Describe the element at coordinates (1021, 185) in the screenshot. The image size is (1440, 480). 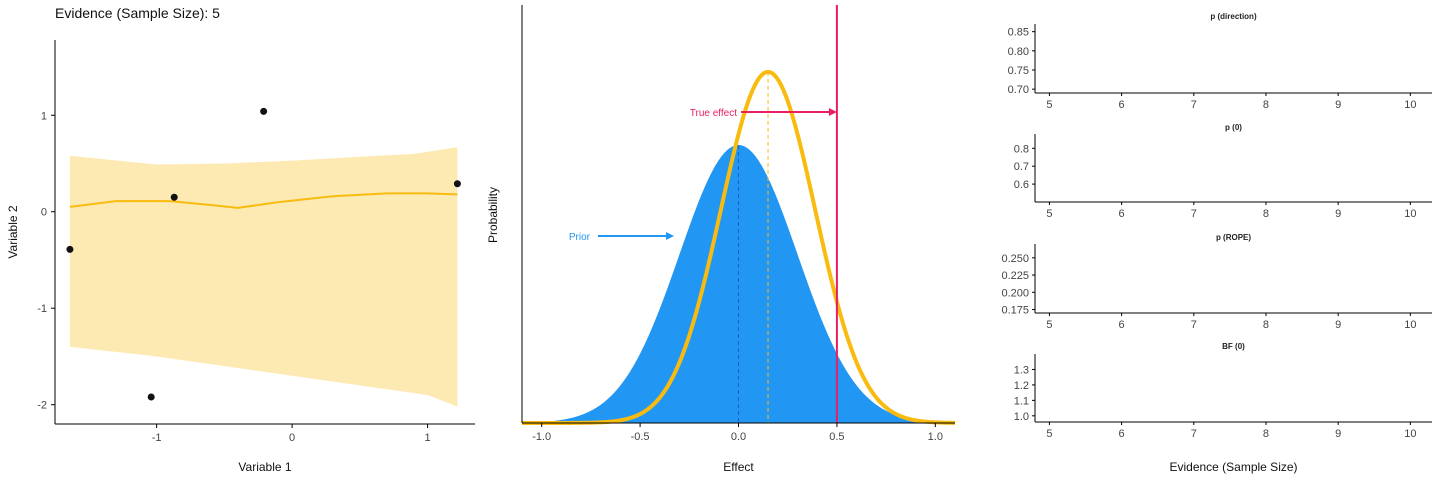
I see `y-tick-label: 0.6` at that location.